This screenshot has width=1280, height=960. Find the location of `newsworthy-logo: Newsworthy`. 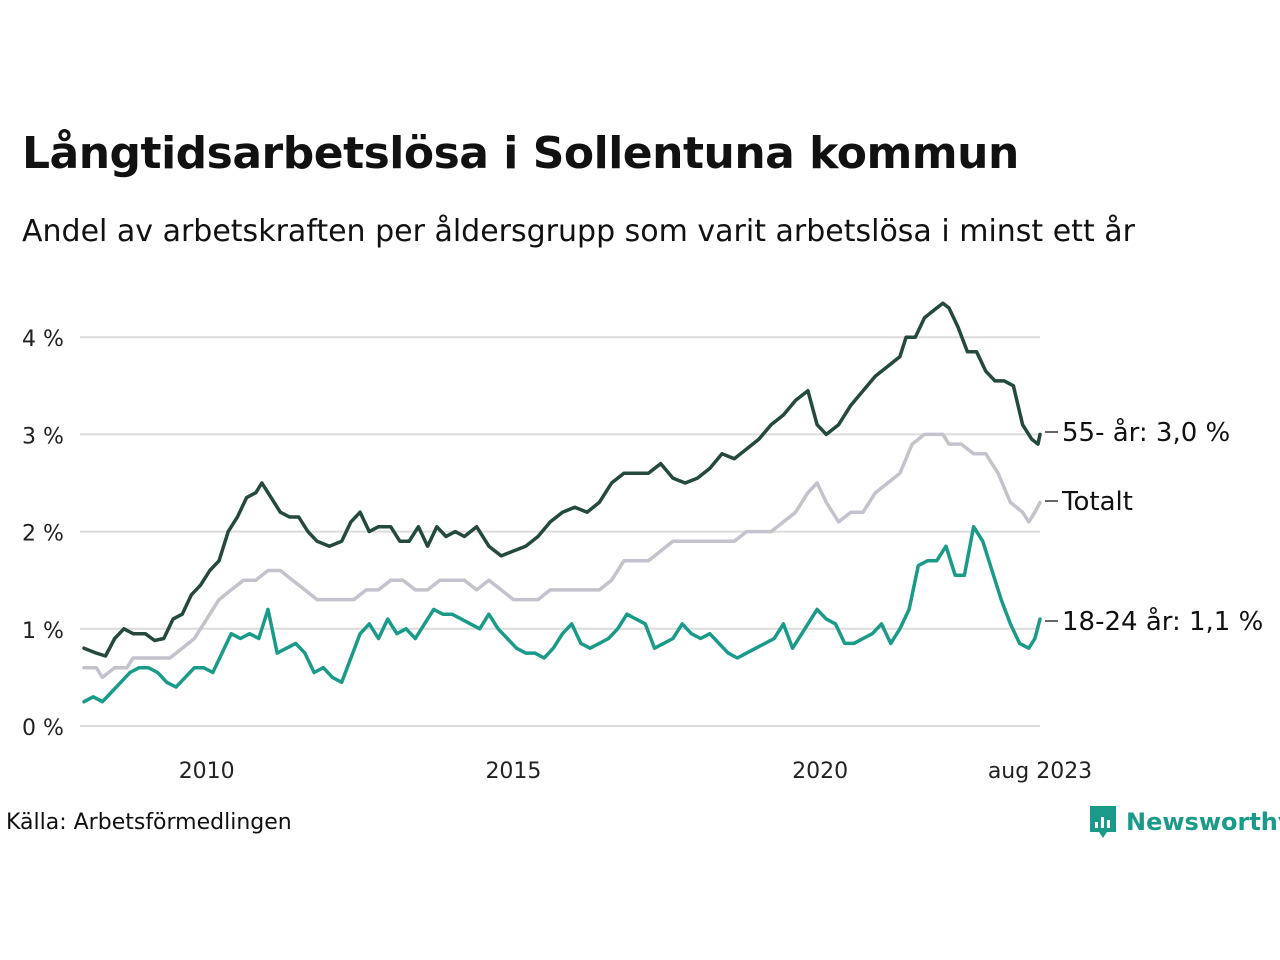

newsworthy-logo: Newsworthy is located at coordinates (1184, 822).